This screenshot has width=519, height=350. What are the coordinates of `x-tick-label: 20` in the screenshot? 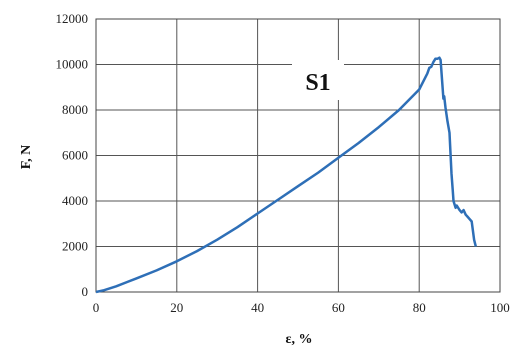 It's located at (176, 307).